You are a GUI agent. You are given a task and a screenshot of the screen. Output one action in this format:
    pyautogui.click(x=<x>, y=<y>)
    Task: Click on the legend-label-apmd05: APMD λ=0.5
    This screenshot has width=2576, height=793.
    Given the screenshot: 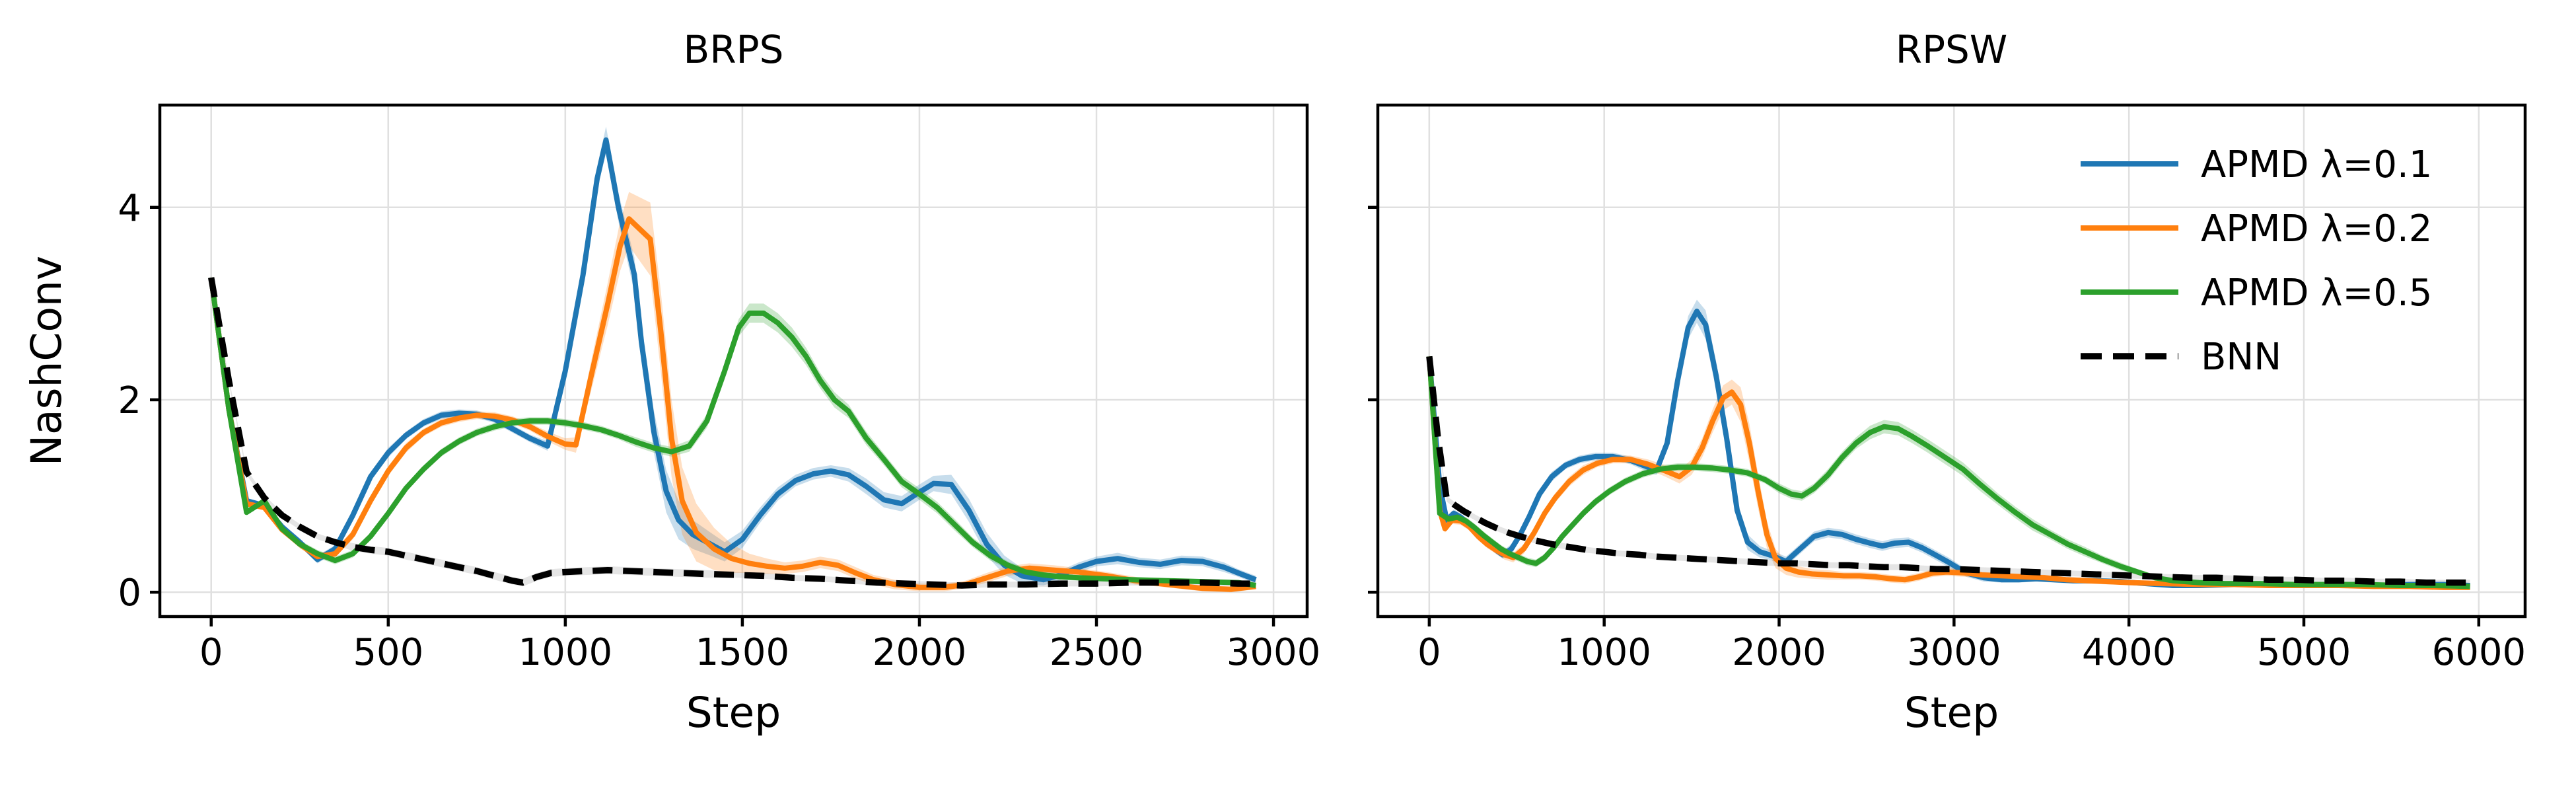 What is the action you would take?
    pyautogui.click(x=2317, y=294)
    